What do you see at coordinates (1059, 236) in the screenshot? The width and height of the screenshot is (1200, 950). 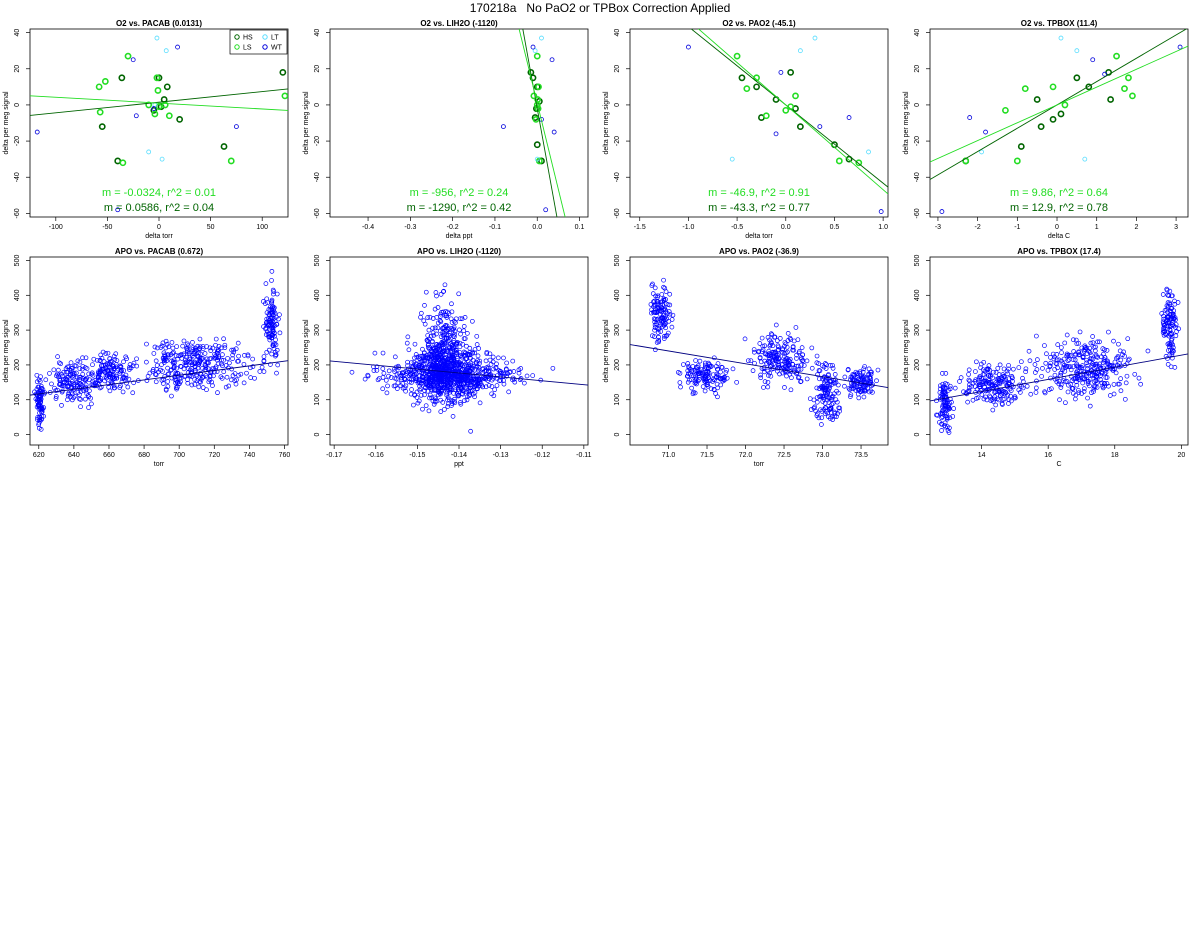 I see `x-axis-label: delta C` at bounding box center [1059, 236].